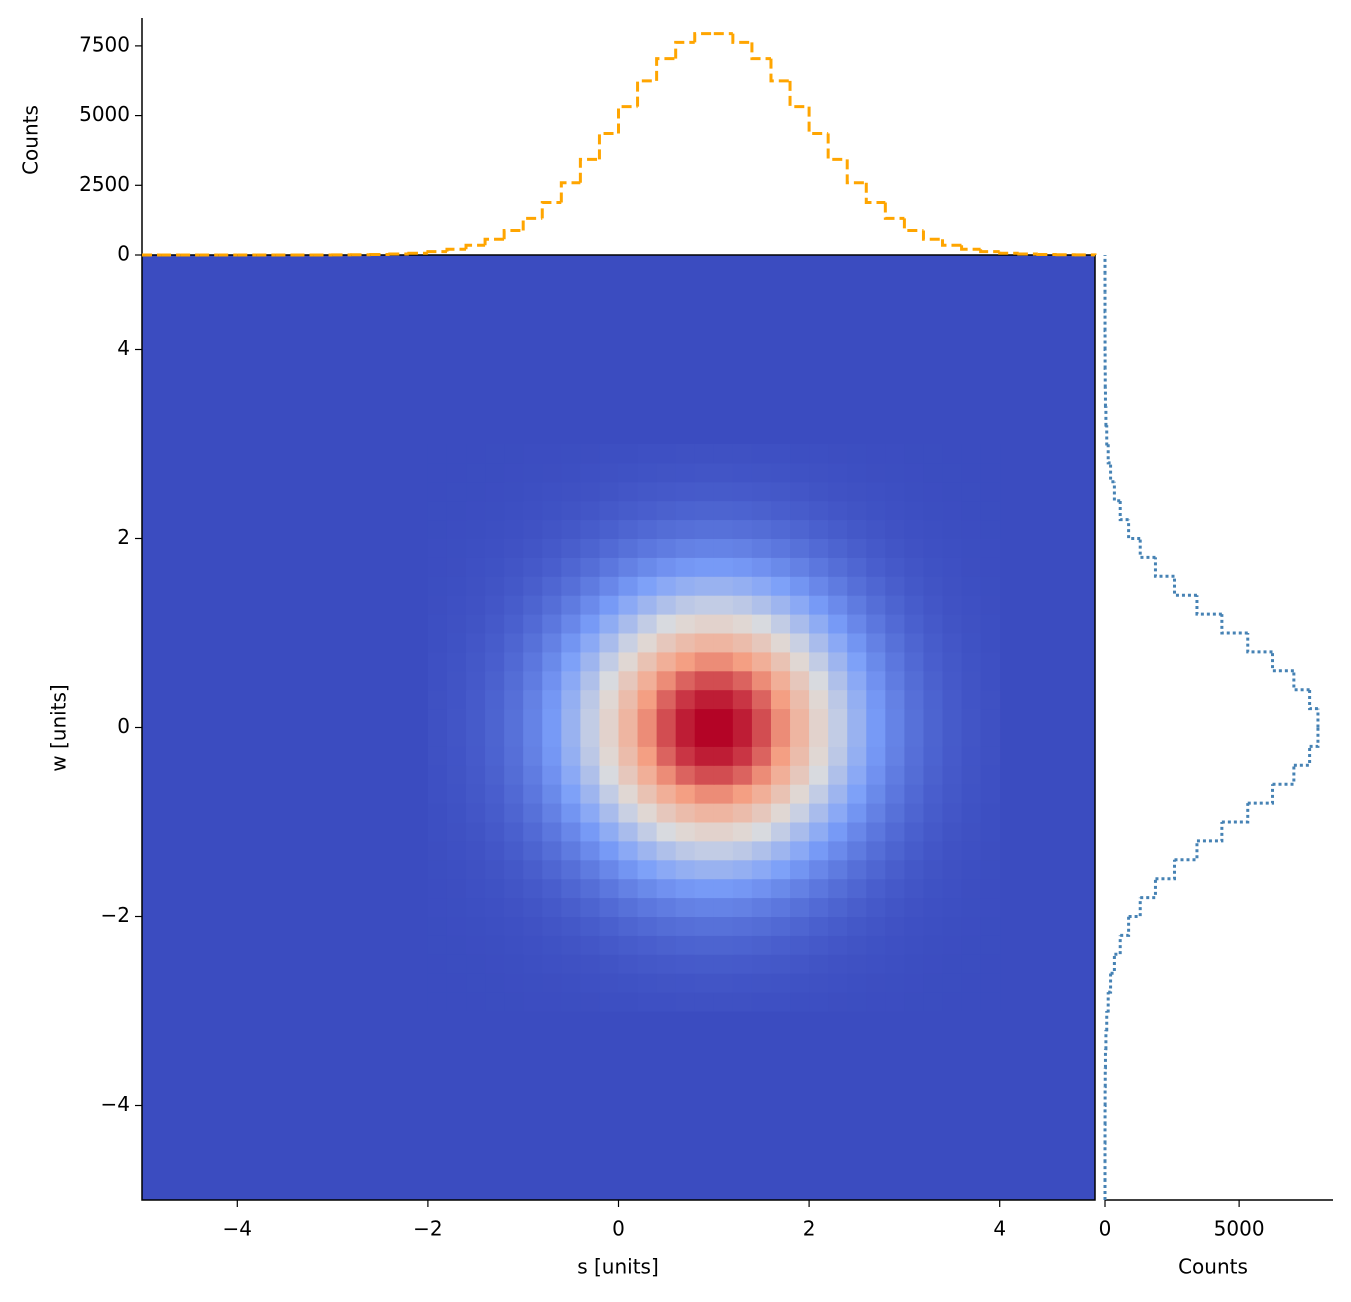 This screenshot has width=1351, height=1302. What do you see at coordinates (104, 44) in the screenshot?
I see `y-tick-label: 7500` at bounding box center [104, 44].